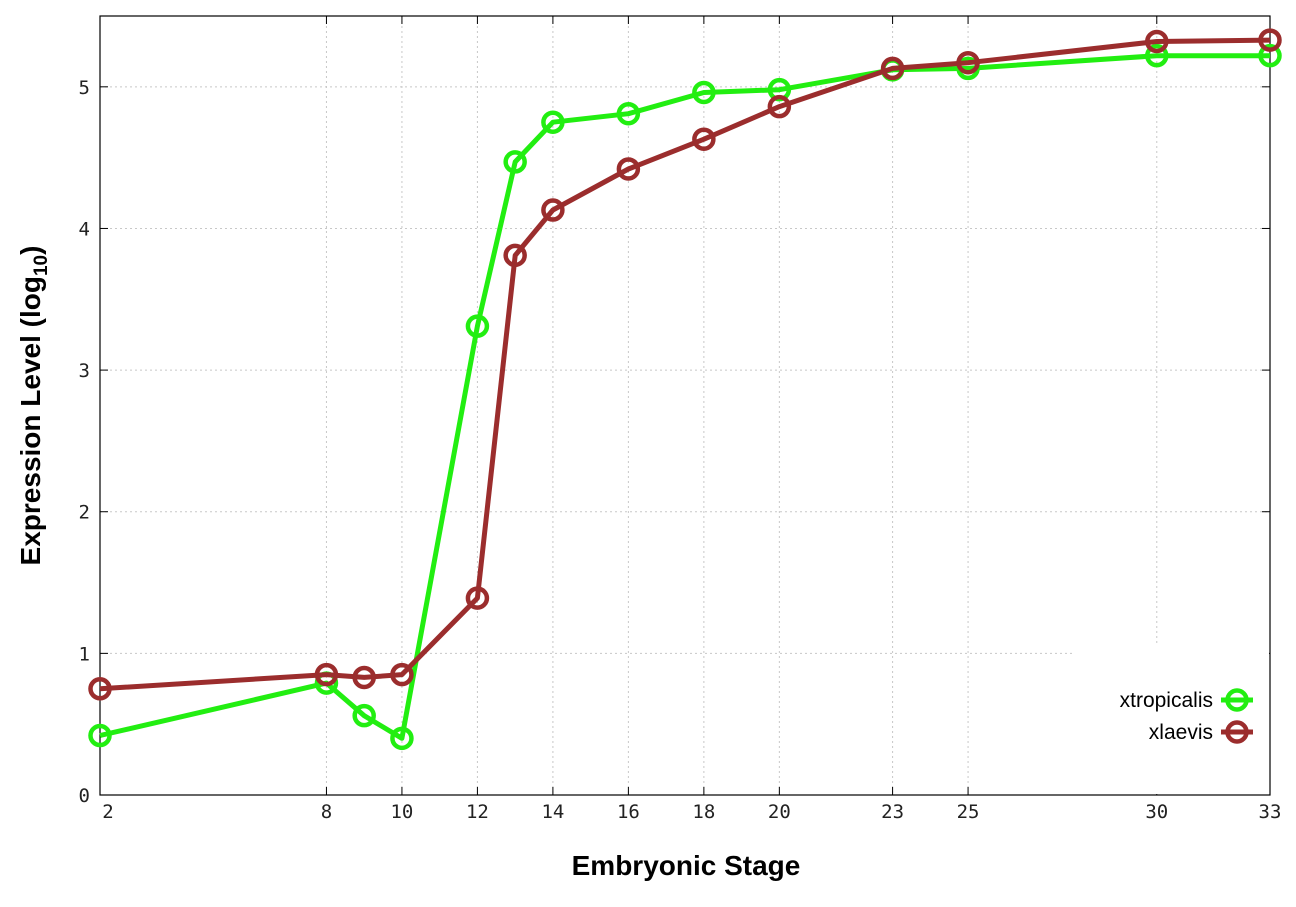  Describe the element at coordinates (628, 812) in the screenshot. I see `x-tick-label: 16` at that location.